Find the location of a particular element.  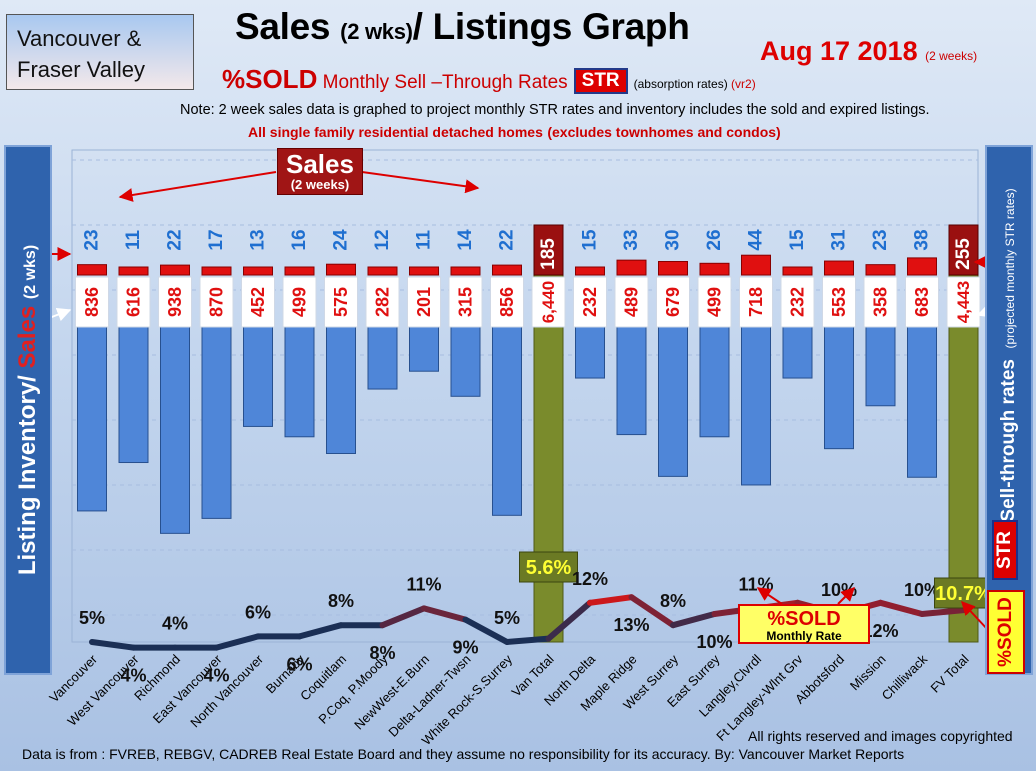

inventory-value-label: 201 is located at coordinates (424, 302).